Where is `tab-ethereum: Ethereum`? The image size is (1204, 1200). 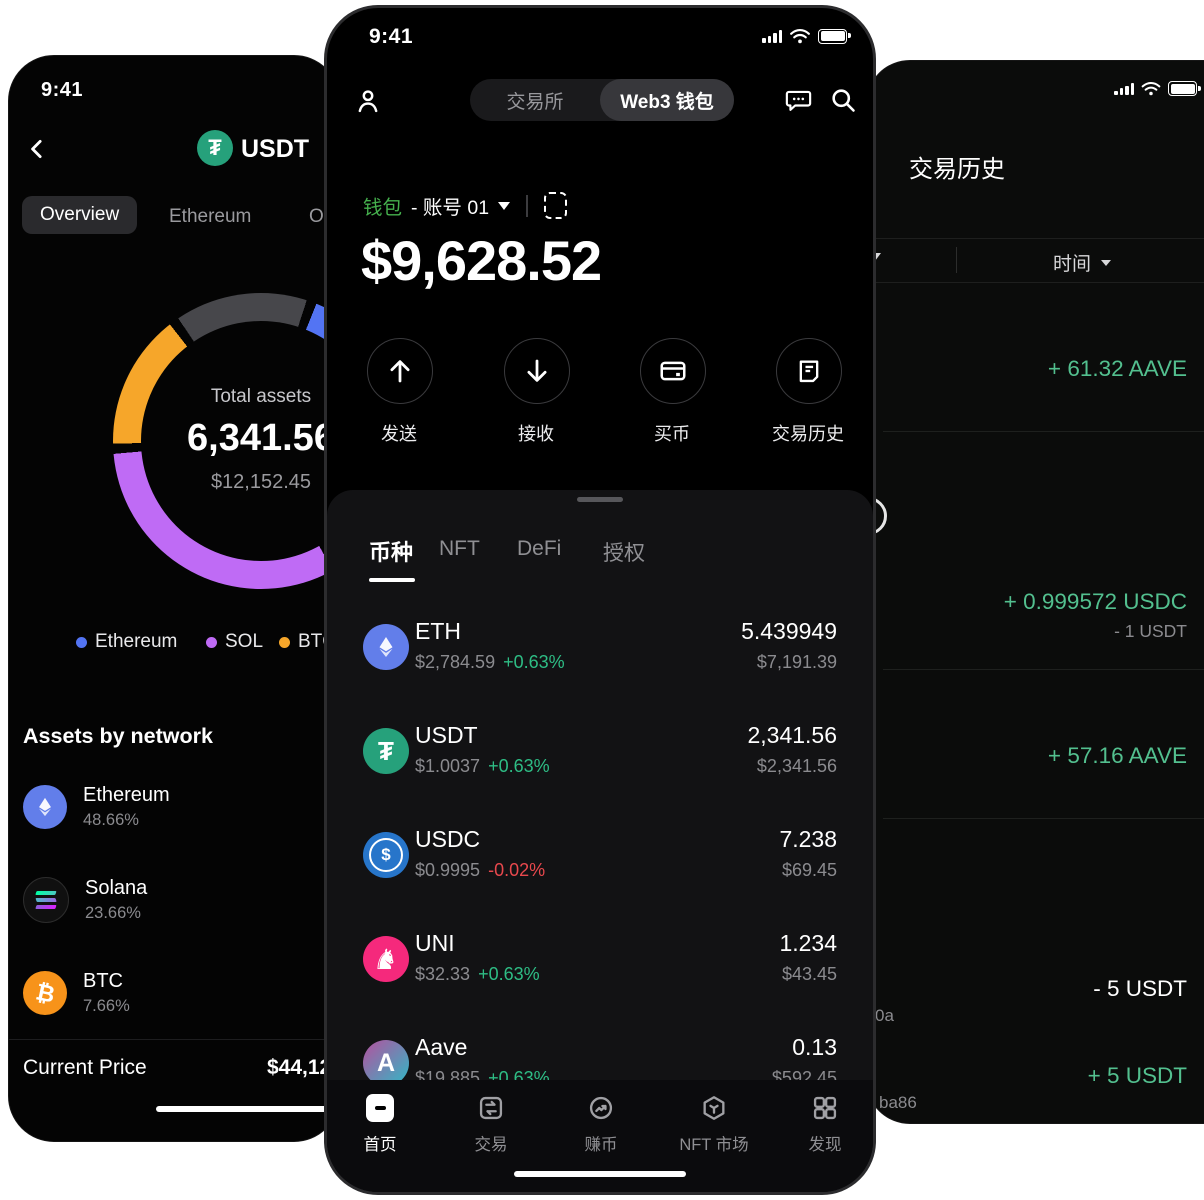 tab-ethereum: Ethereum is located at coordinates (210, 216).